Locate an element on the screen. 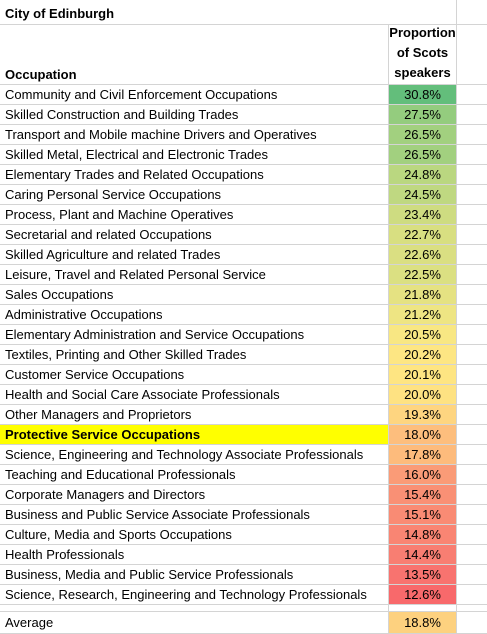 The image size is (487, 634). proportion-cell: 20.2% is located at coordinates (423, 354).